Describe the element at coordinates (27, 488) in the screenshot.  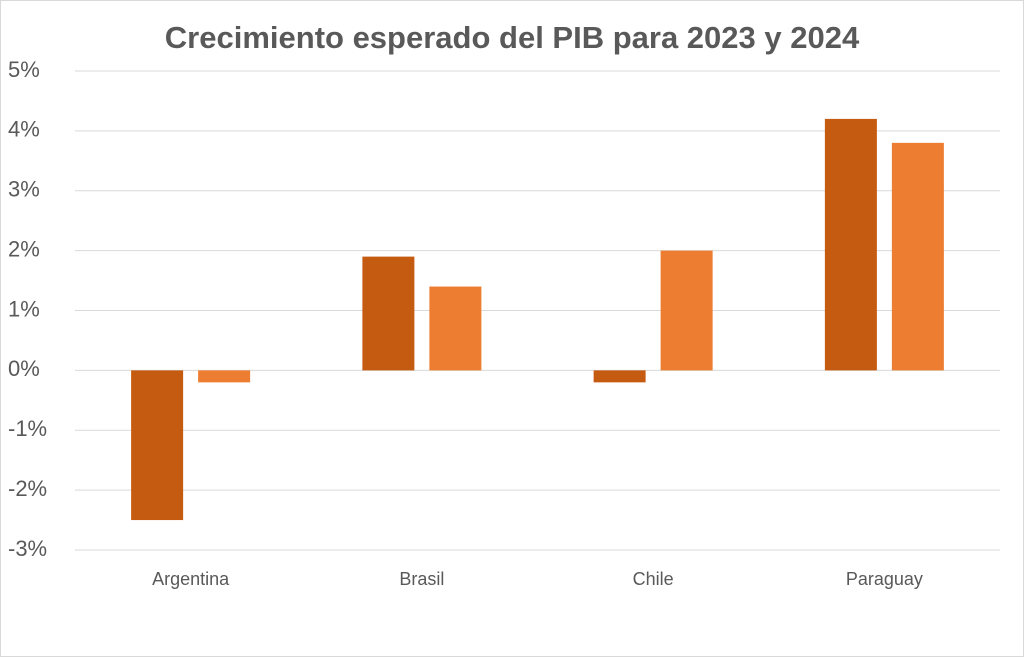
I see `y-tick-label: -2%` at that location.